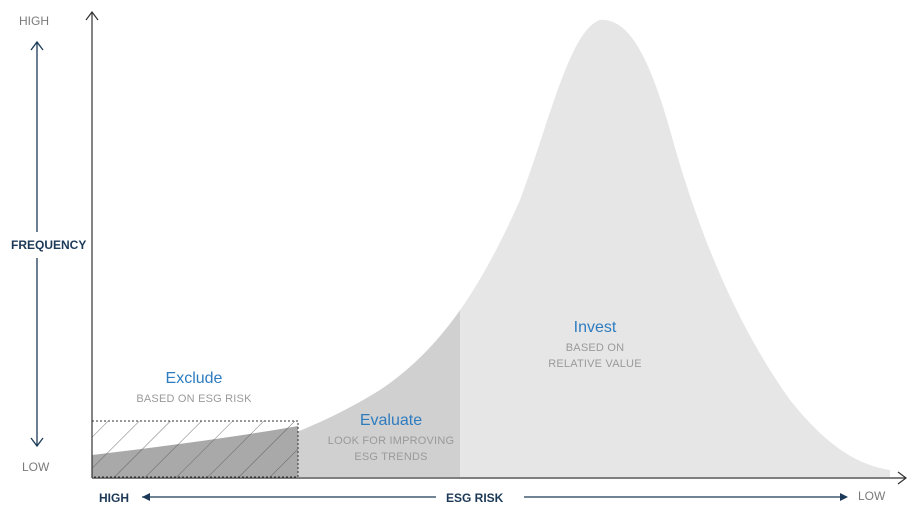 This screenshot has width=913, height=505. I want to click on y-axis-arrowhead, so click(92, 16).